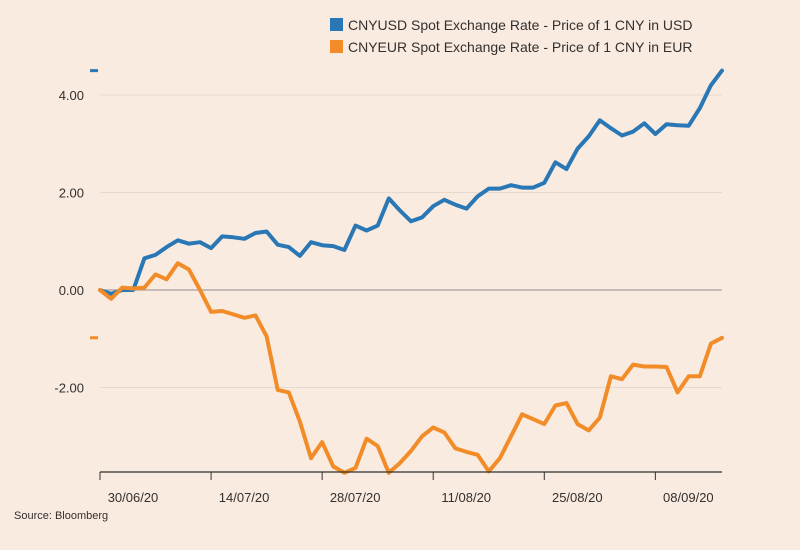  Describe the element at coordinates (355, 497) in the screenshot. I see `x-tick-label: 28/07/20` at that location.